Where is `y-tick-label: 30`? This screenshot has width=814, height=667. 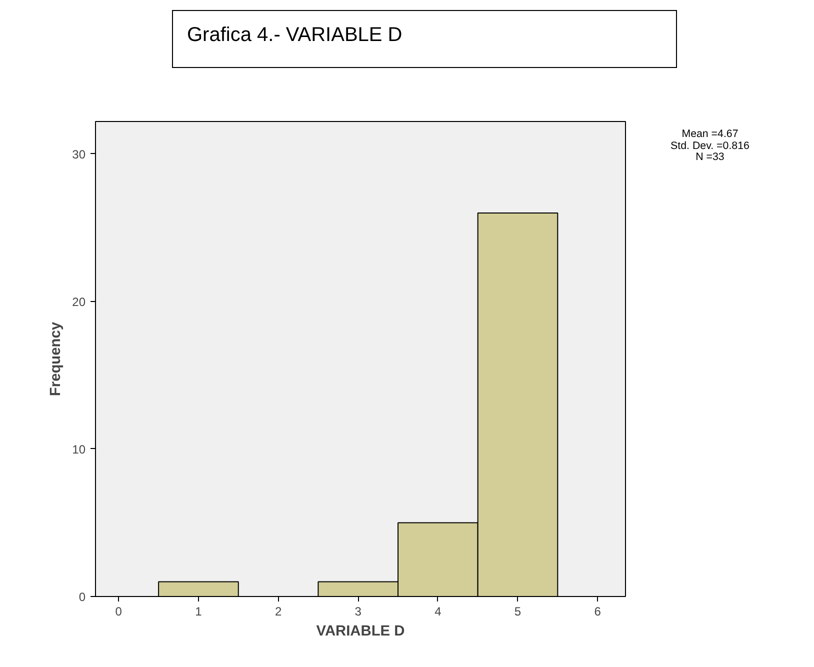 y-tick-label: 30 is located at coordinates (79, 154).